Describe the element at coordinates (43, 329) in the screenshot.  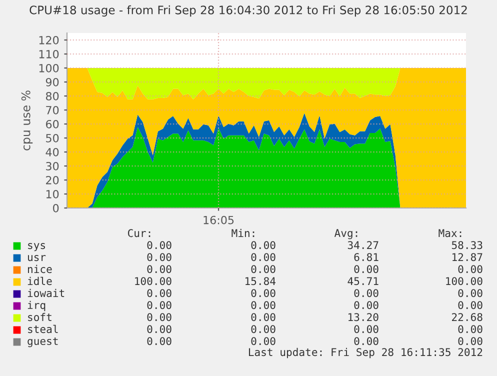
I see `legend-label: steal` at that location.